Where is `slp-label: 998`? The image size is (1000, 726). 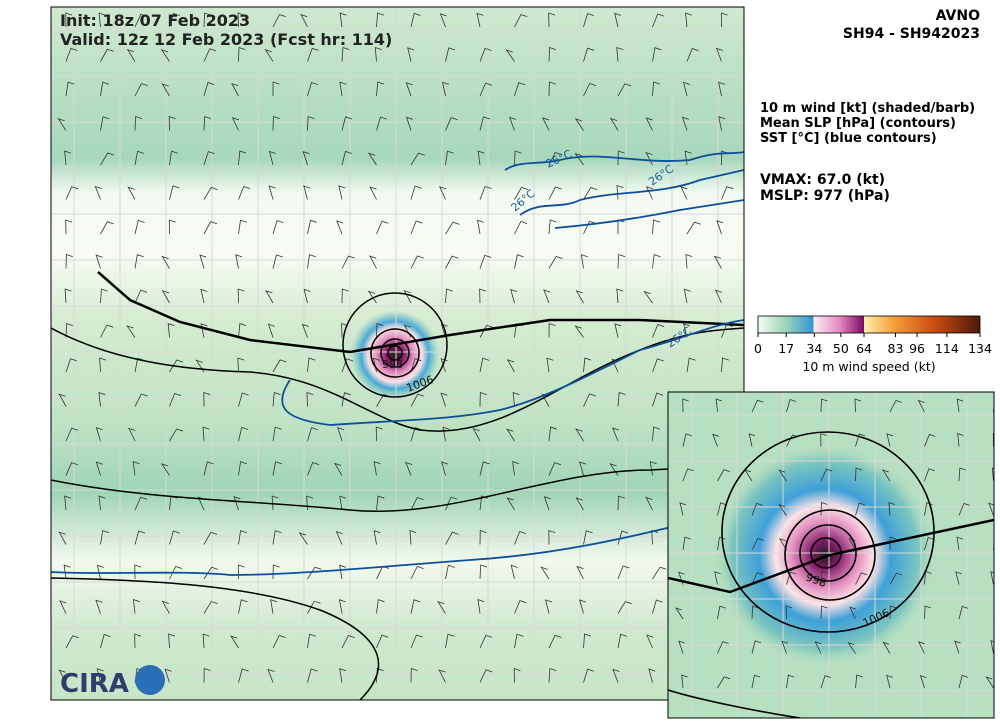 slp-label: 998 is located at coordinates (392, 364).